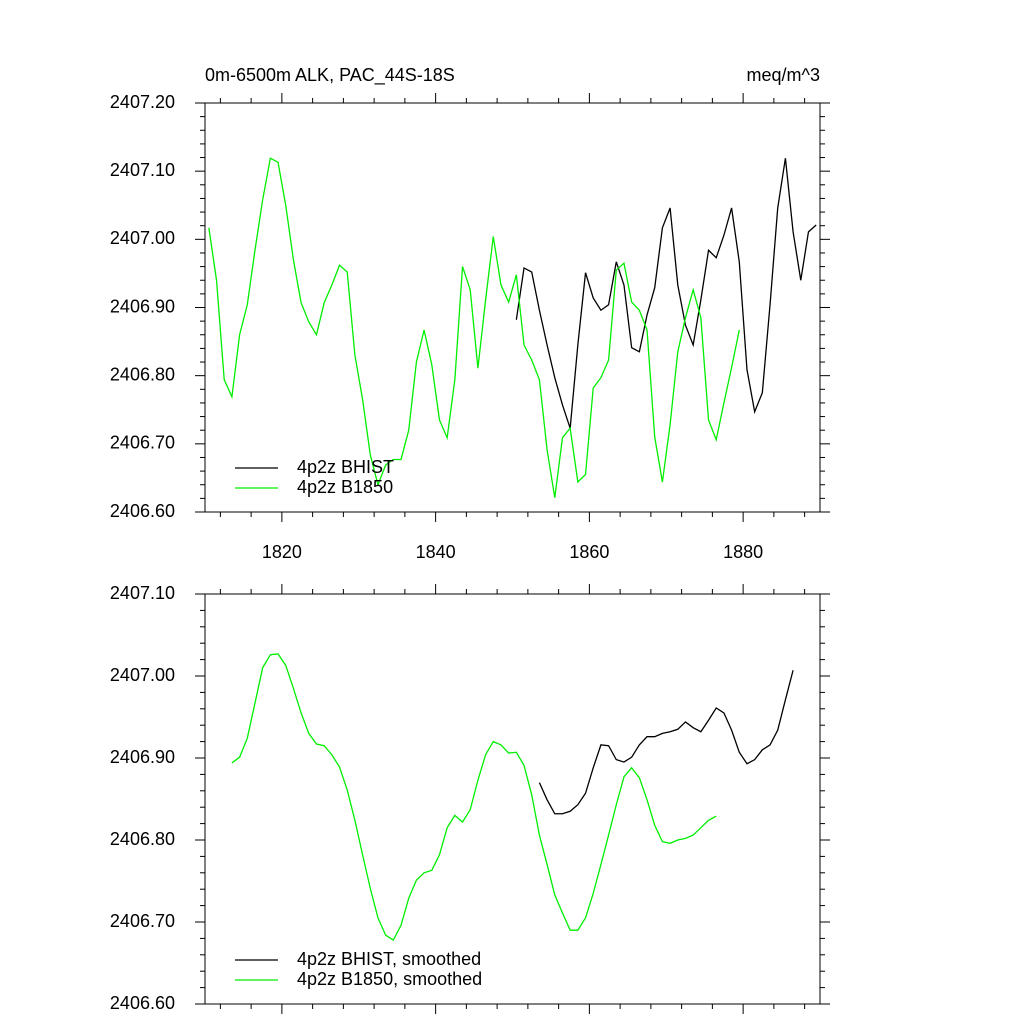 The image size is (1024, 1024). What do you see at coordinates (783, 75) in the screenshot?
I see `units-label: meq/m^3` at bounding box center [783, 75].